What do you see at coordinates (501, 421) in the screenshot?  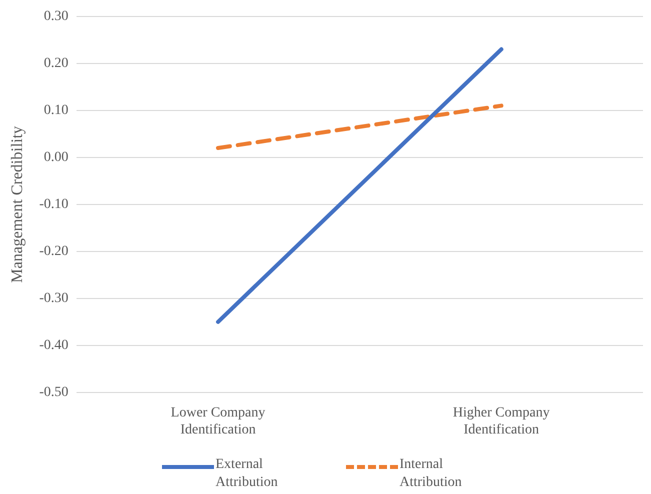 I see `x-tick-label: Higher Company Identification` at bounding box center [501, 421].